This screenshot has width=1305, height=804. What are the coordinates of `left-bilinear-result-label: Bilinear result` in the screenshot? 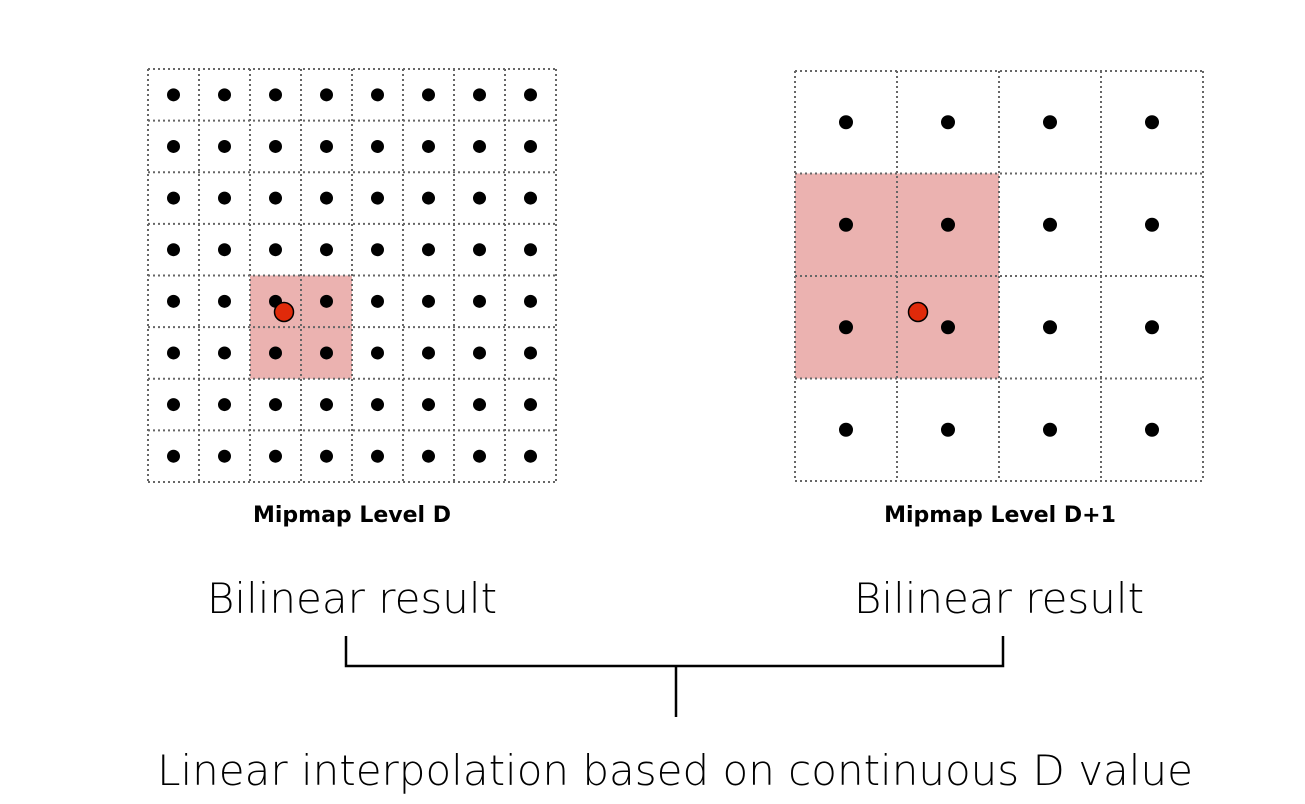 It's located at (352, 598).